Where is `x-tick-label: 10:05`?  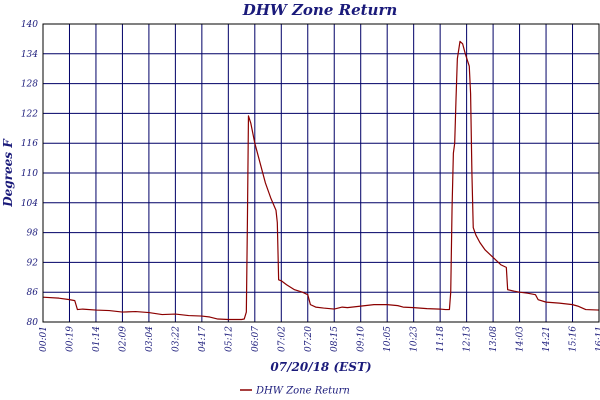 x-tick-label: 10:05 is located at coordinates (388, 339).